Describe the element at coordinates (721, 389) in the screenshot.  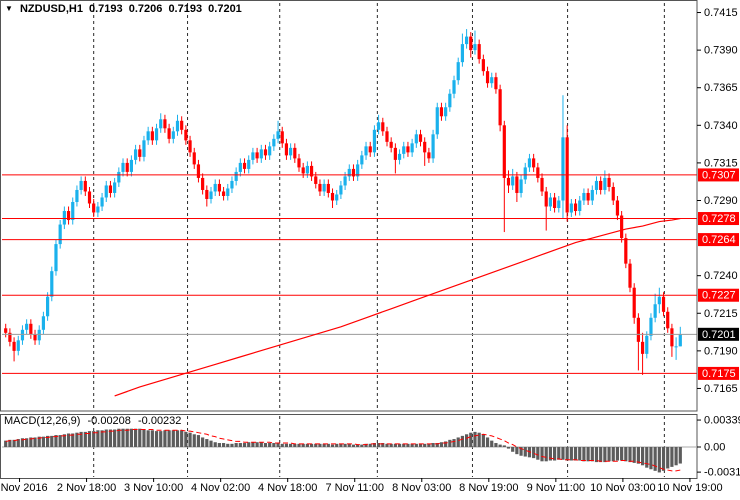
I see `price-tick-label: 0.7165` at that location.